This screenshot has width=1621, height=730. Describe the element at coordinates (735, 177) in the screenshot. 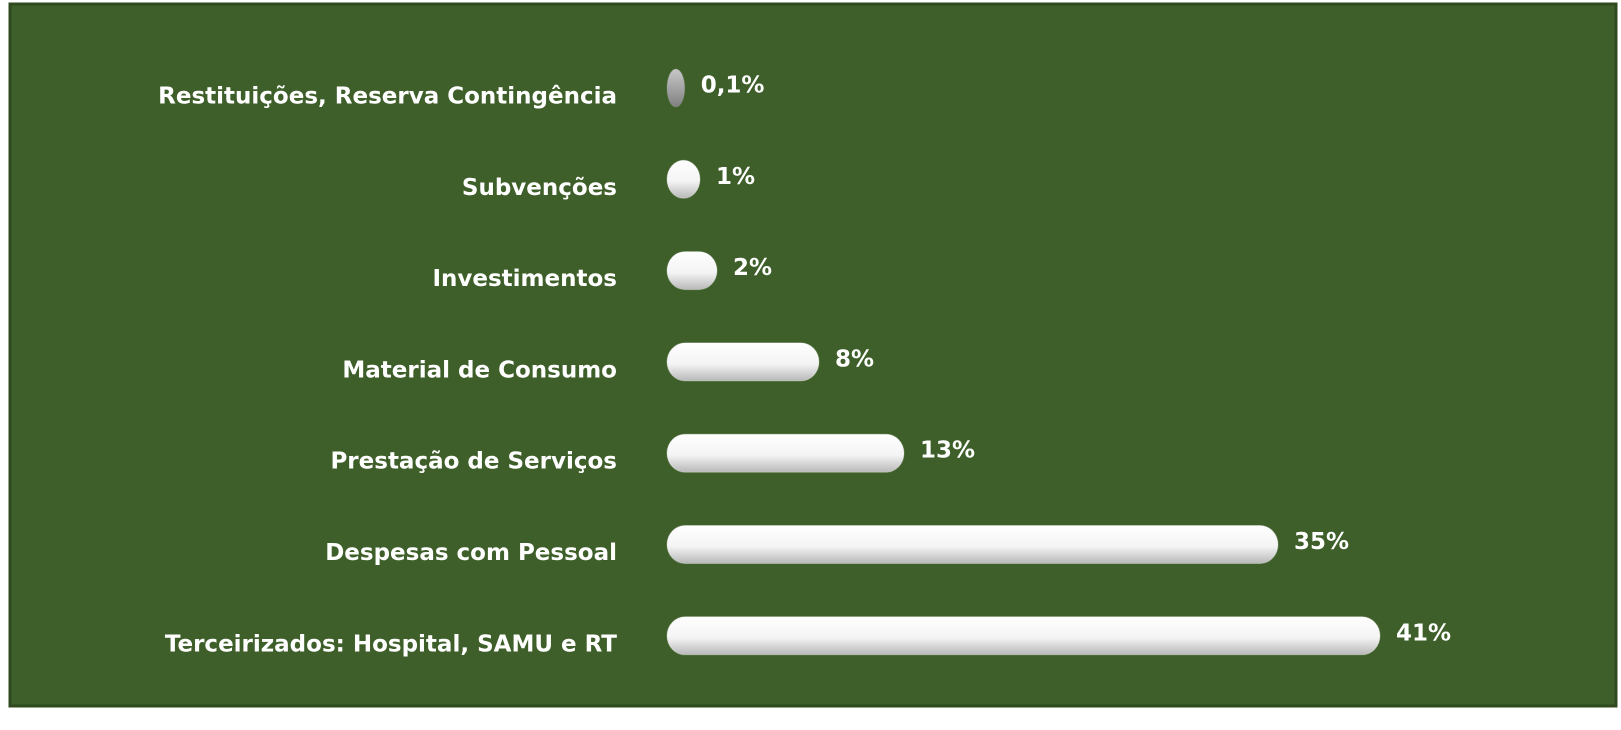

I see `value-label: 1%` at that location.